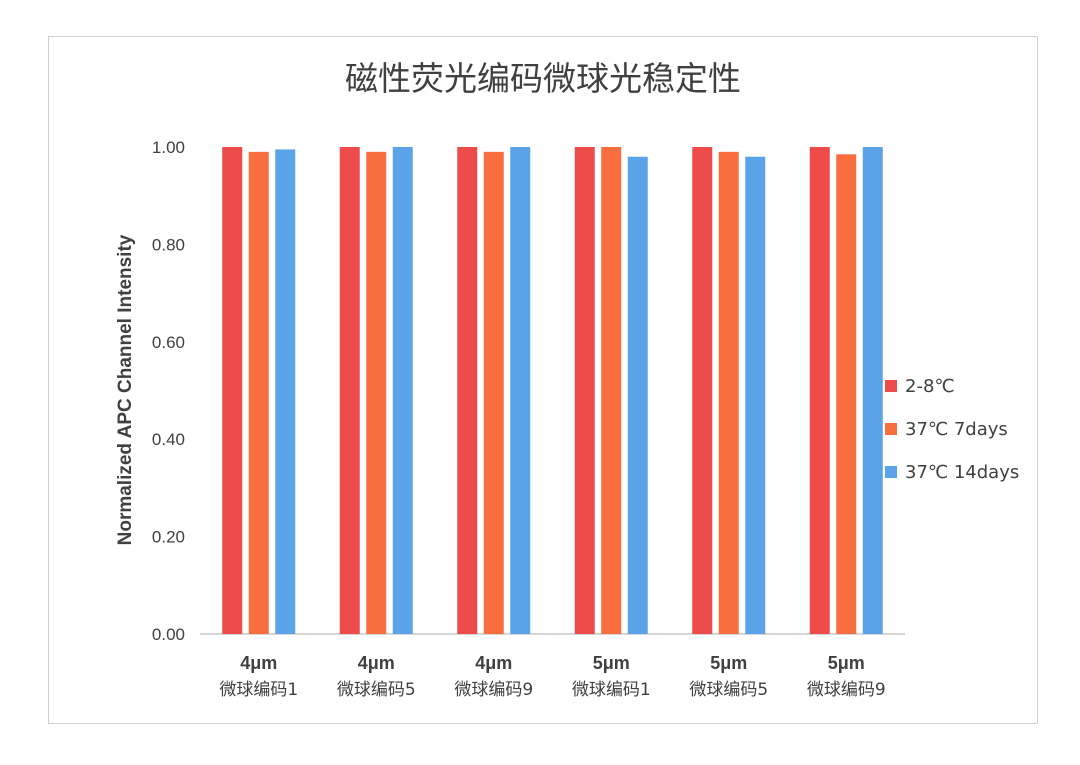 The image size is (1080, 765). I want to click on chart-title: 磁性荧光编码微球光稳定性, so click(543, 78).